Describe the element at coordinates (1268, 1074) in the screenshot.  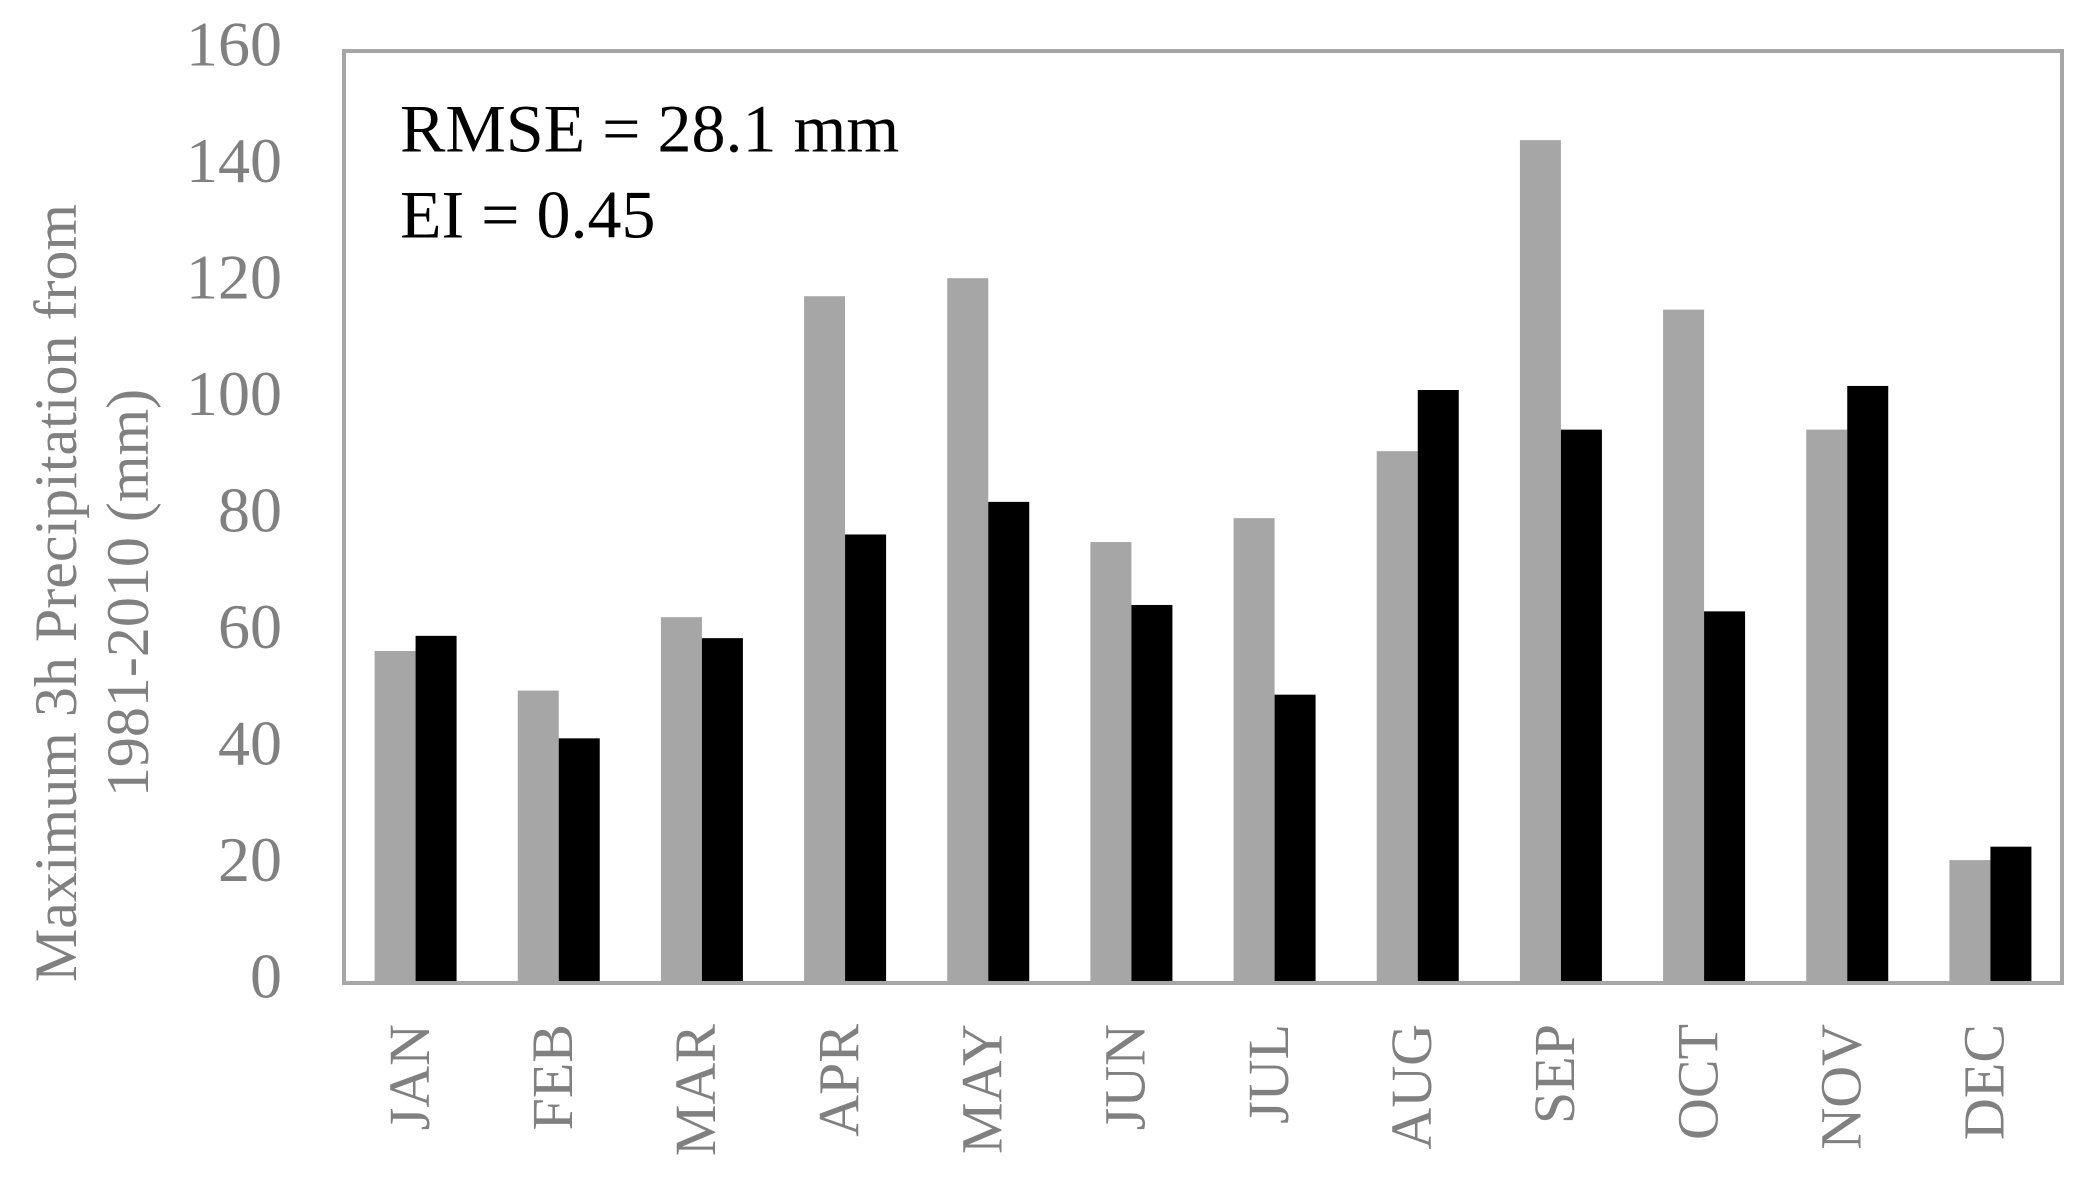
I see `x-tick-label: JUL` at that location.